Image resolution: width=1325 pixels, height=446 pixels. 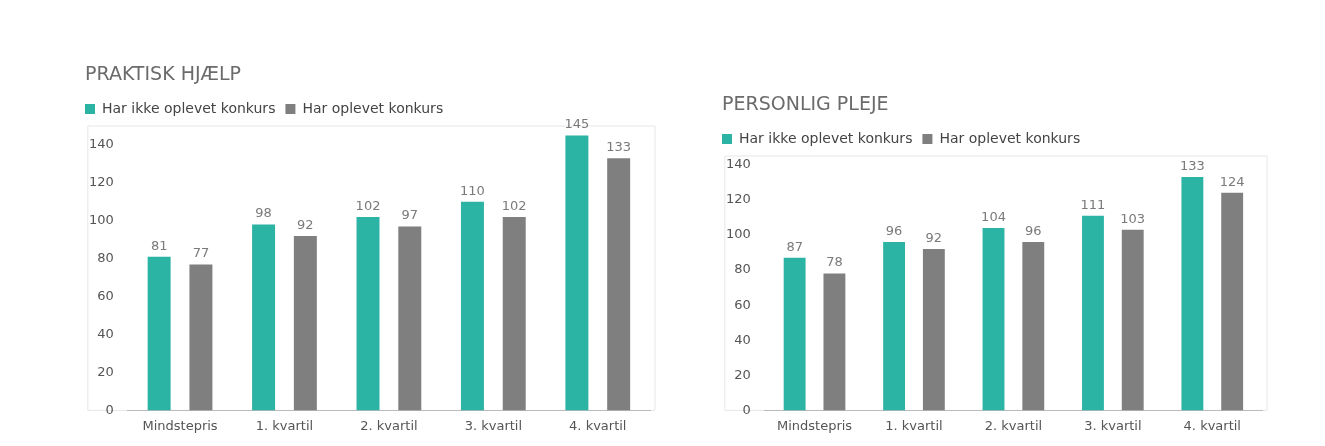 What do you see at coordinates (201, 253) in the screenshot?
I see `data-label: 77` at bounding box center [201, 253].